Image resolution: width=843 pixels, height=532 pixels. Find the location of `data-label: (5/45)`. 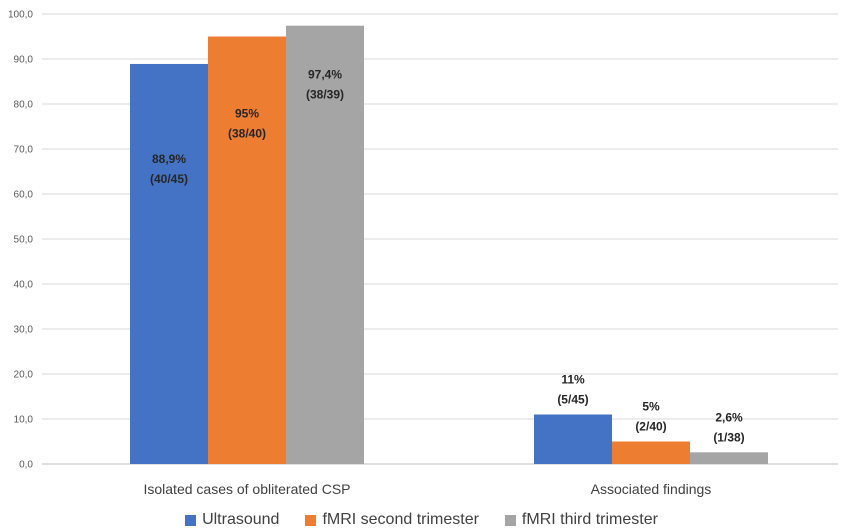

data-label: (5/45) is located at coordinates (572, 400).